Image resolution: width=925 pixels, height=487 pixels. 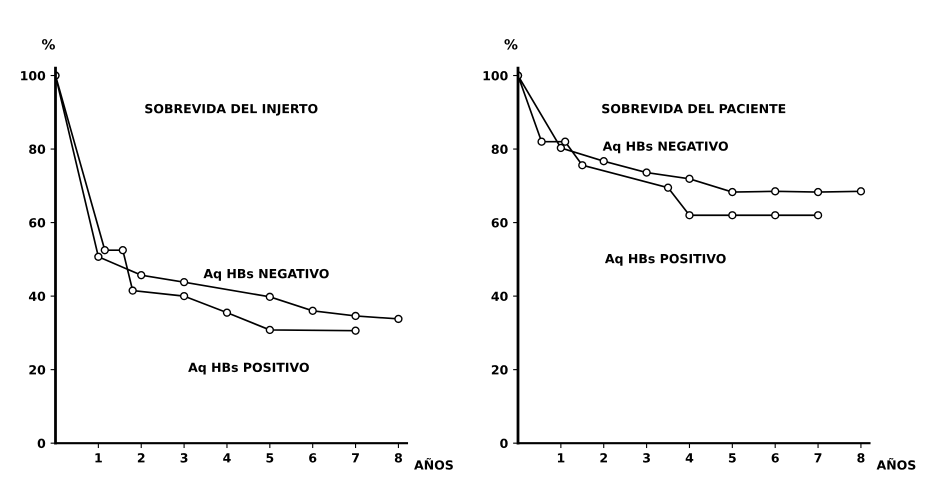 What do you see at coordinates (231, 110) in the screenshot?
I see `text: SOBREVIDA DEL INJERTO` at bounding box center [231, 110].